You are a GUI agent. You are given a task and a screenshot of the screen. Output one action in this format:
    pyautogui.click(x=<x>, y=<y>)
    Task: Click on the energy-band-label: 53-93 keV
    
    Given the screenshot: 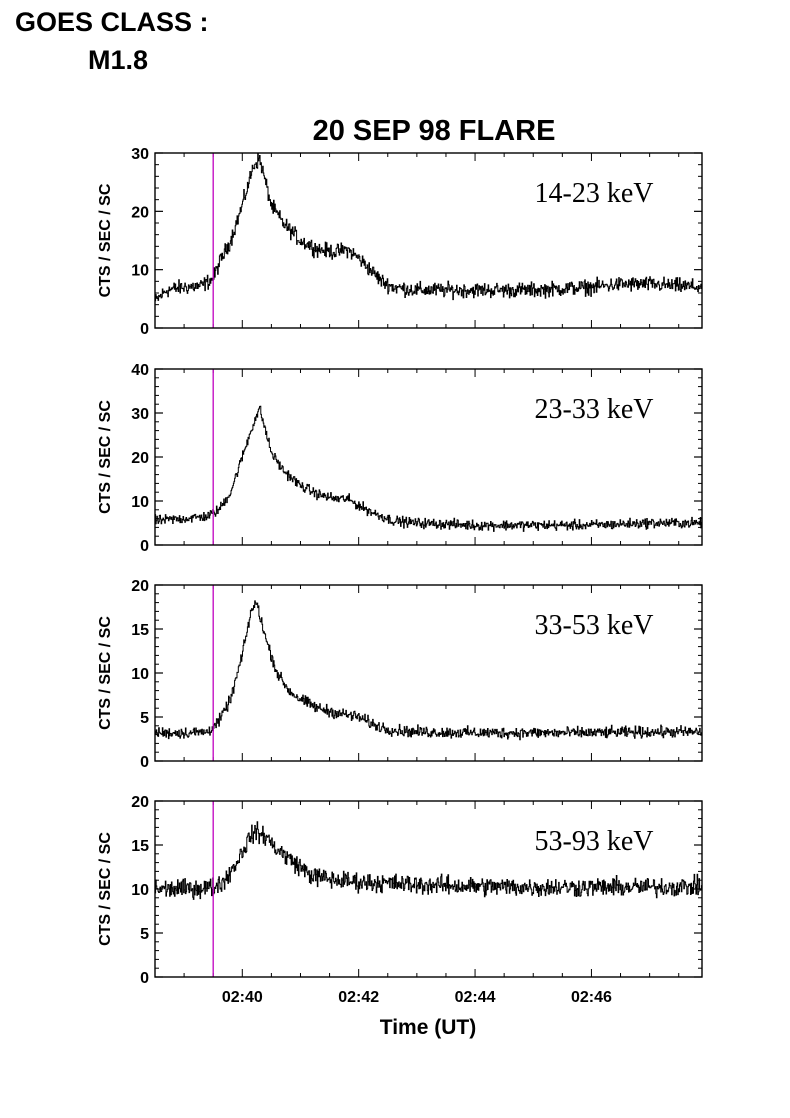 What is the action you would take?
    pyautogui.click(x=594, y=841)
    